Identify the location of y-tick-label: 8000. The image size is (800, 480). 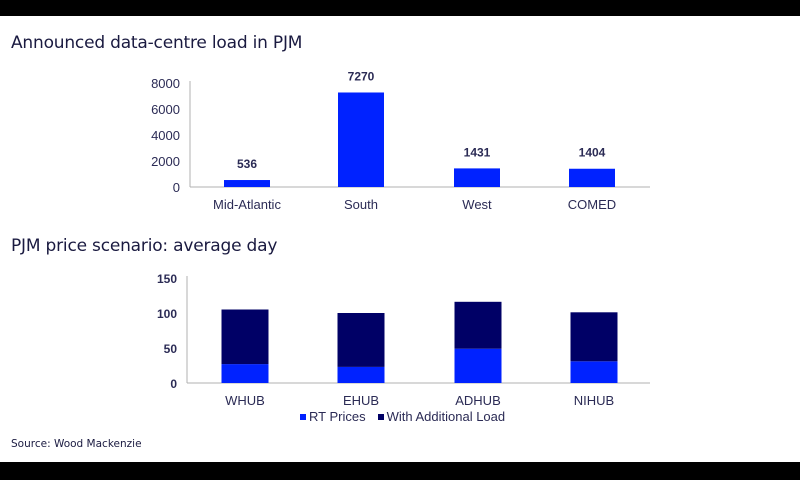
(165, 83).